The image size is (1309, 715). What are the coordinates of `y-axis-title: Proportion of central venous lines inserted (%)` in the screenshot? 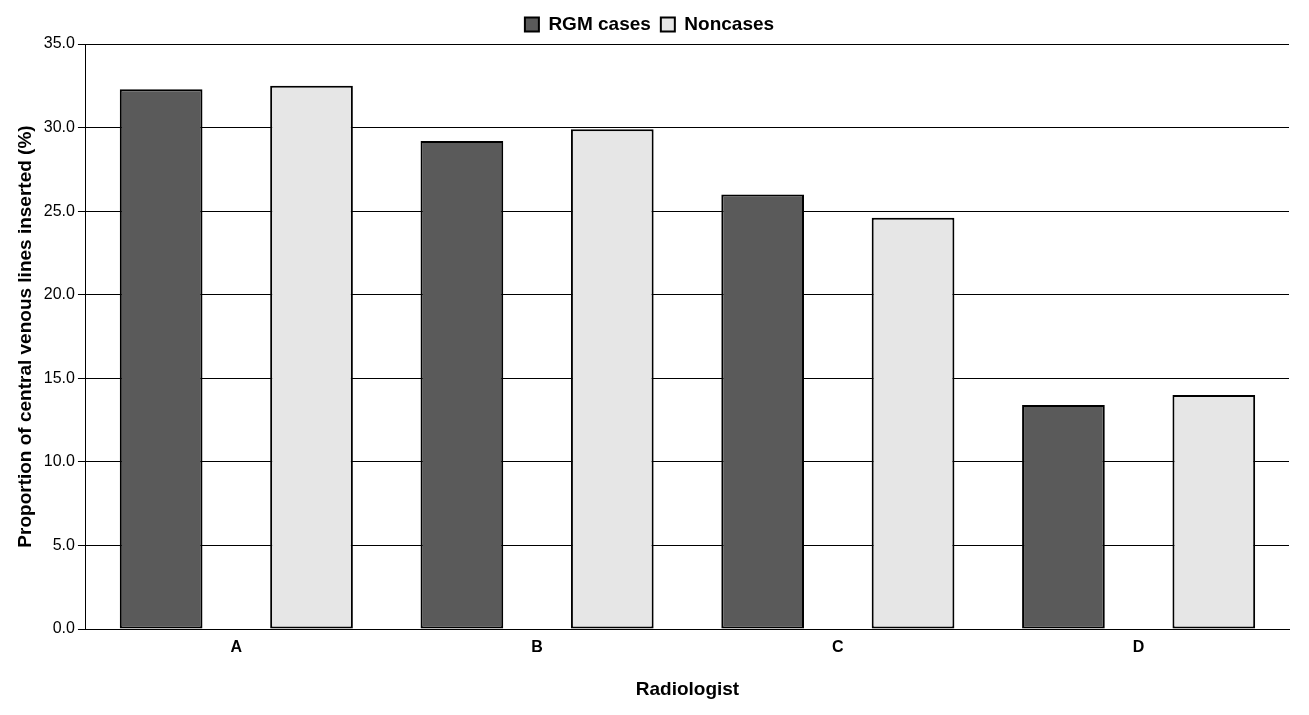 It's located at (24, 336).